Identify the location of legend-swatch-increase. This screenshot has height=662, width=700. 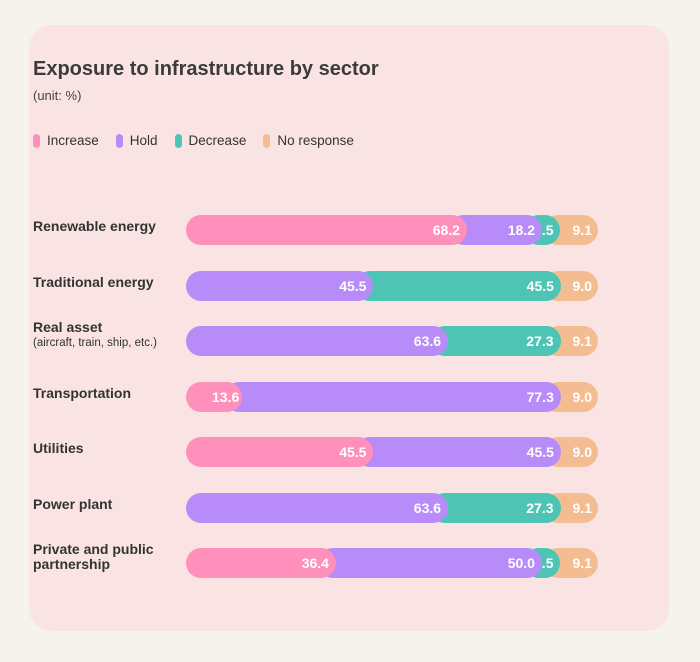
(36, 140).